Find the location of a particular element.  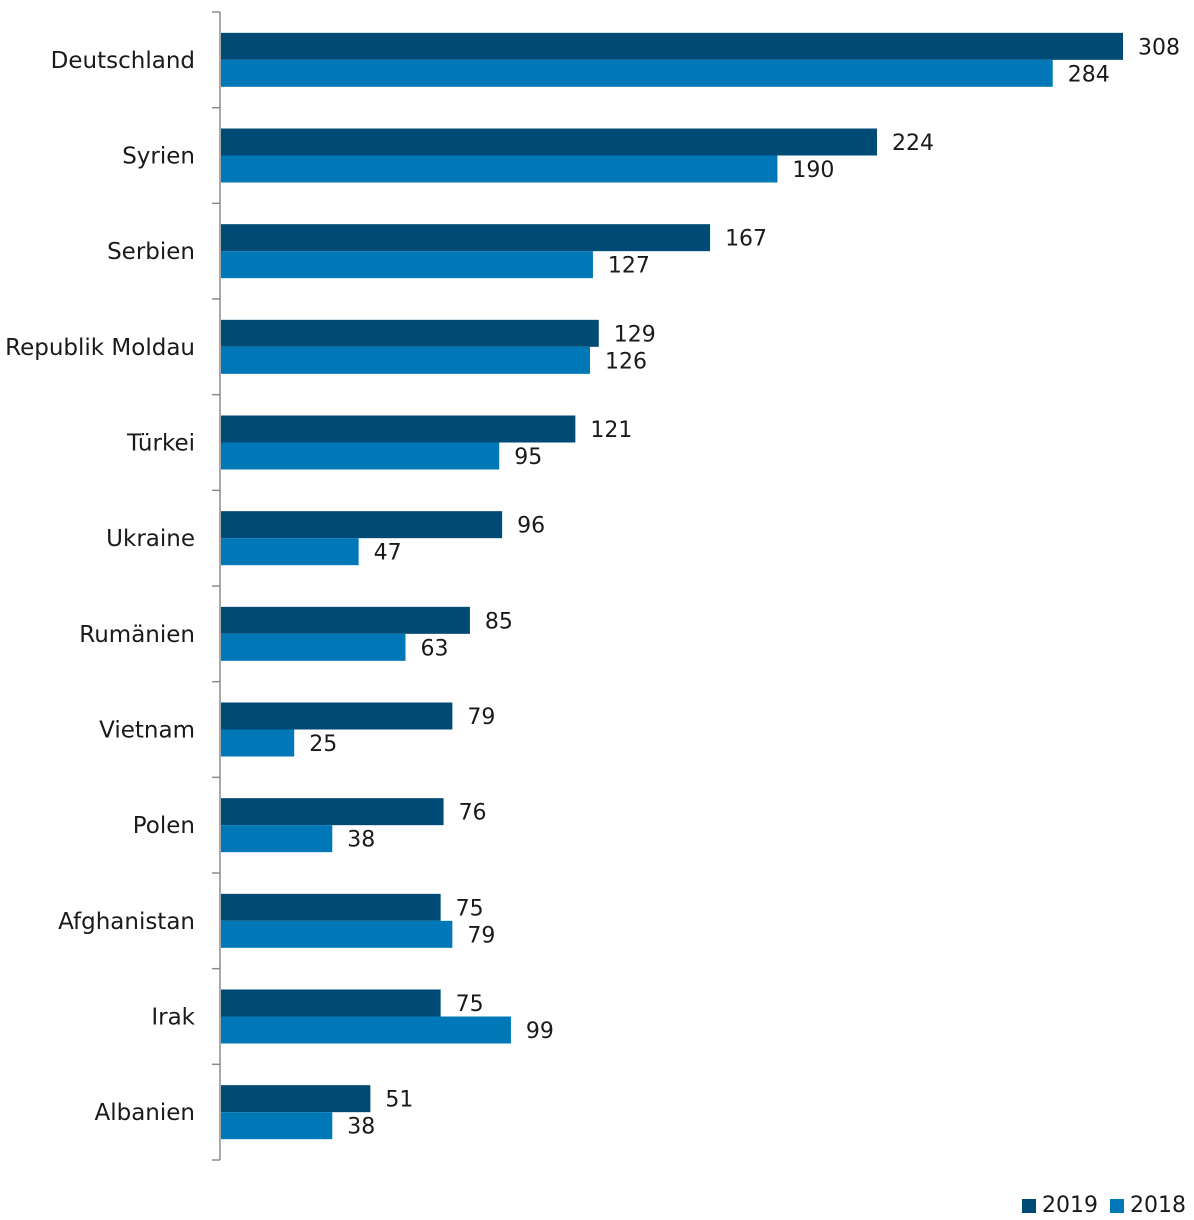

legend-item-2018: 2018 is located at coordinates (1148, 1205).